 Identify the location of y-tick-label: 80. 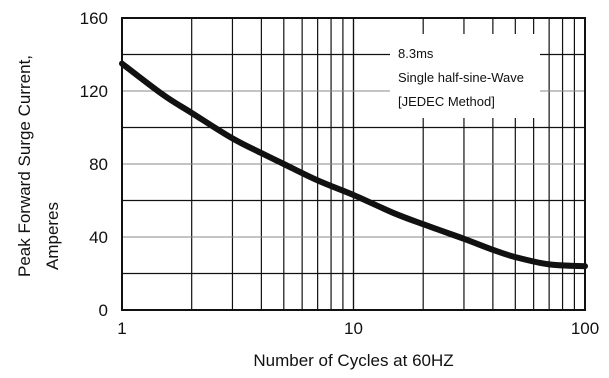
(98, 164).